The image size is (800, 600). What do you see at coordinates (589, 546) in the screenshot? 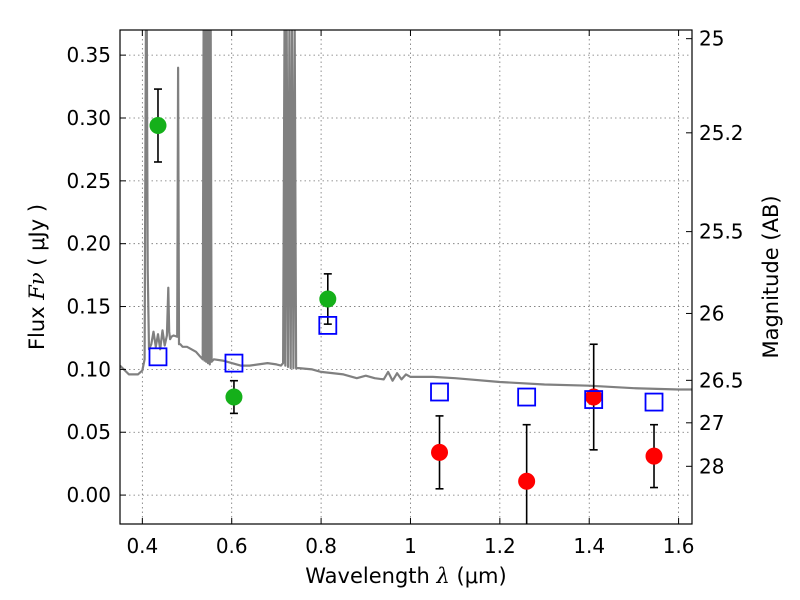
I see `x-tick-label: 1.4` at bounding box center [589, 546].